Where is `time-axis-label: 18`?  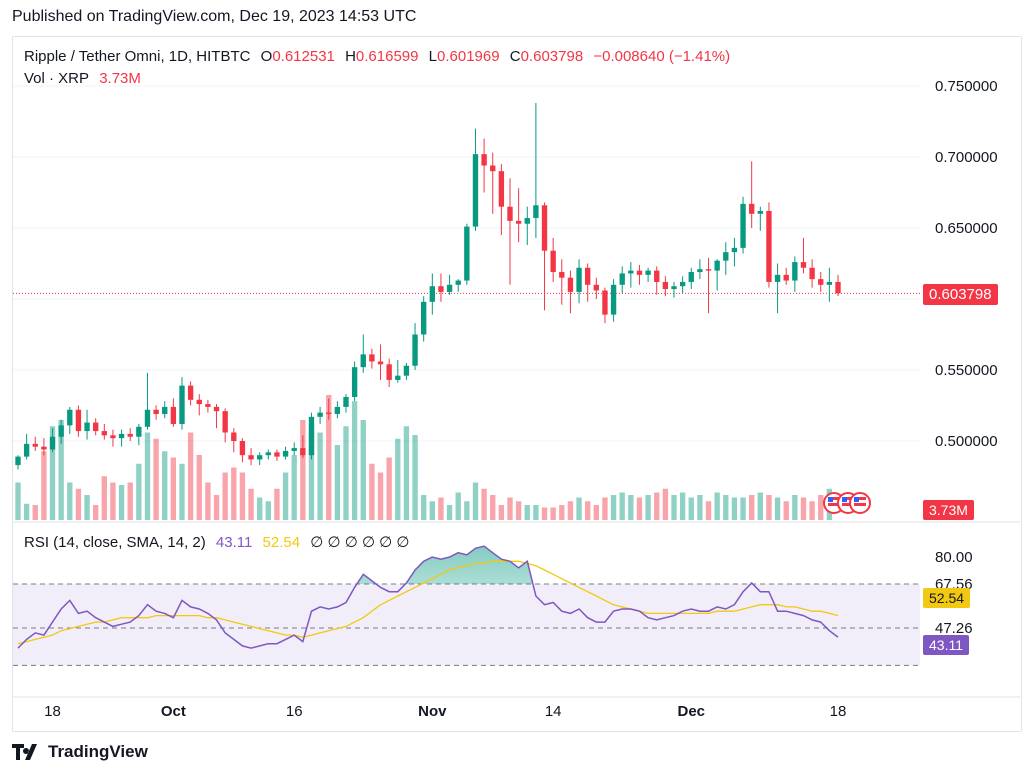
time-axis-label: 18 is located at coordinates (838, 711).